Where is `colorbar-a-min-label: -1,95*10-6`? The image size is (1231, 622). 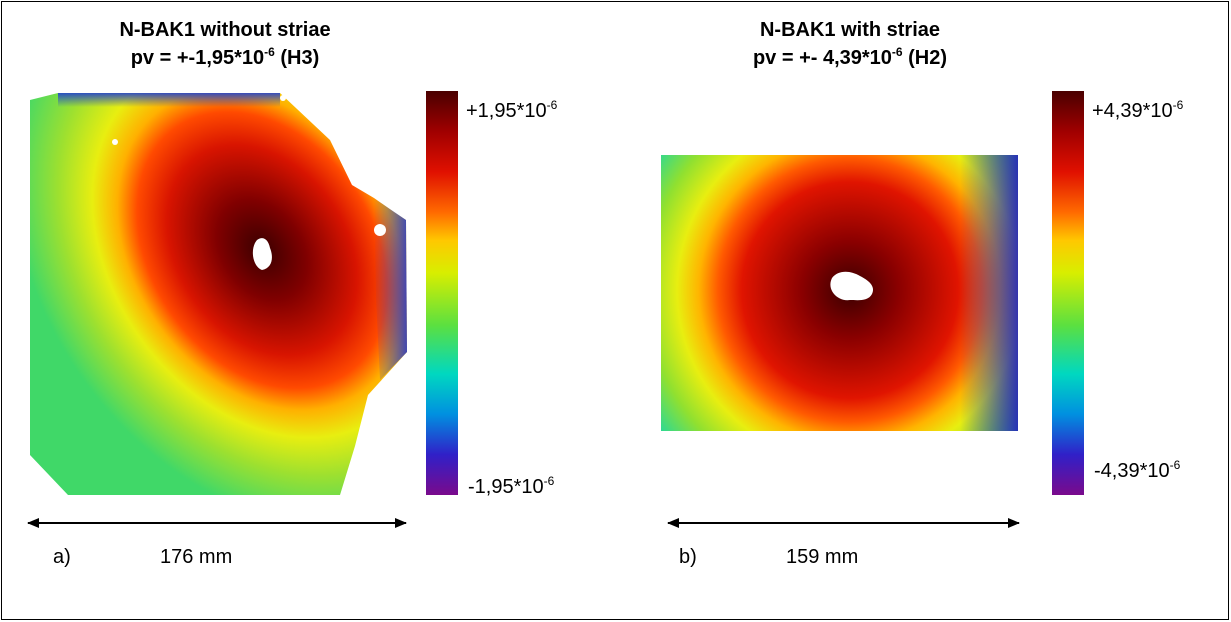 colorbar-a-min-label: -1,95*10-6 is located at coordinates (511, 486).